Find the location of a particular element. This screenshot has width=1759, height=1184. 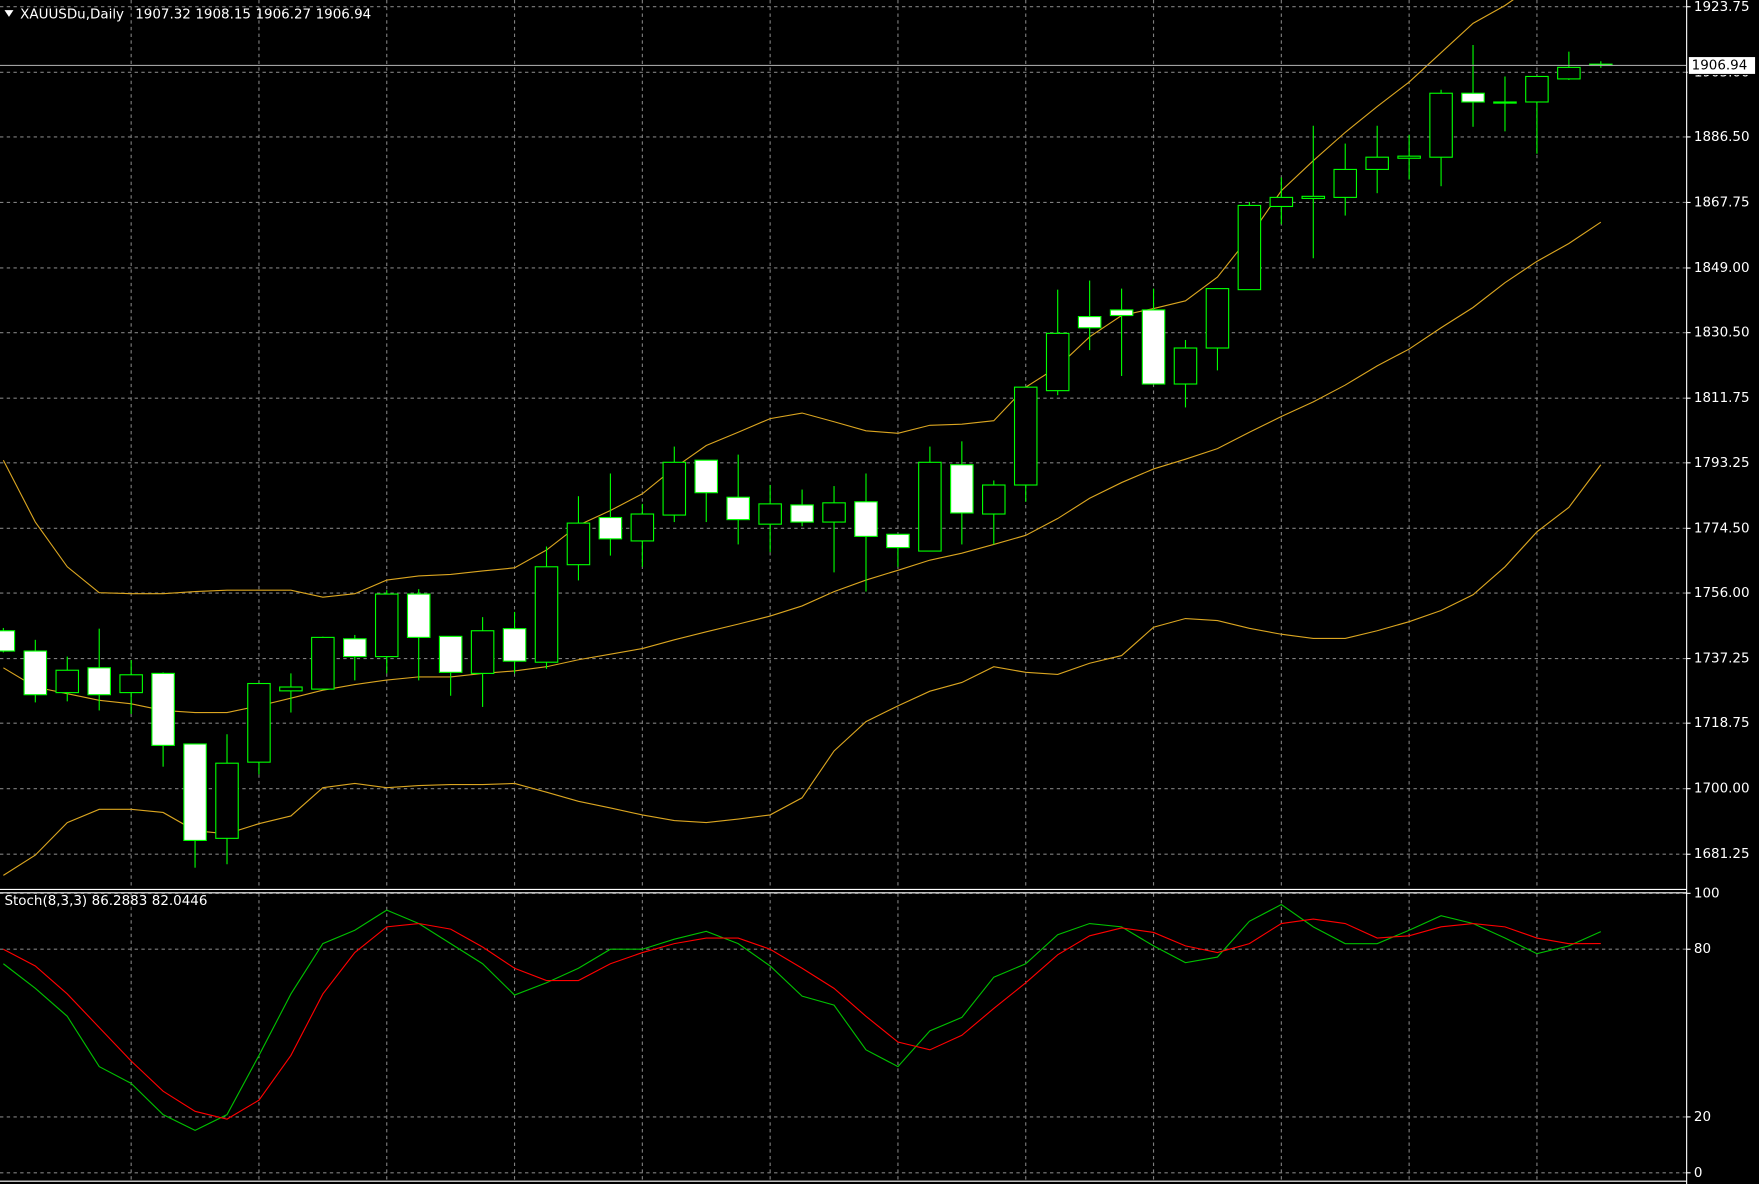

y-tick-label: 1681.25 is located at coordinates (1722, 854).